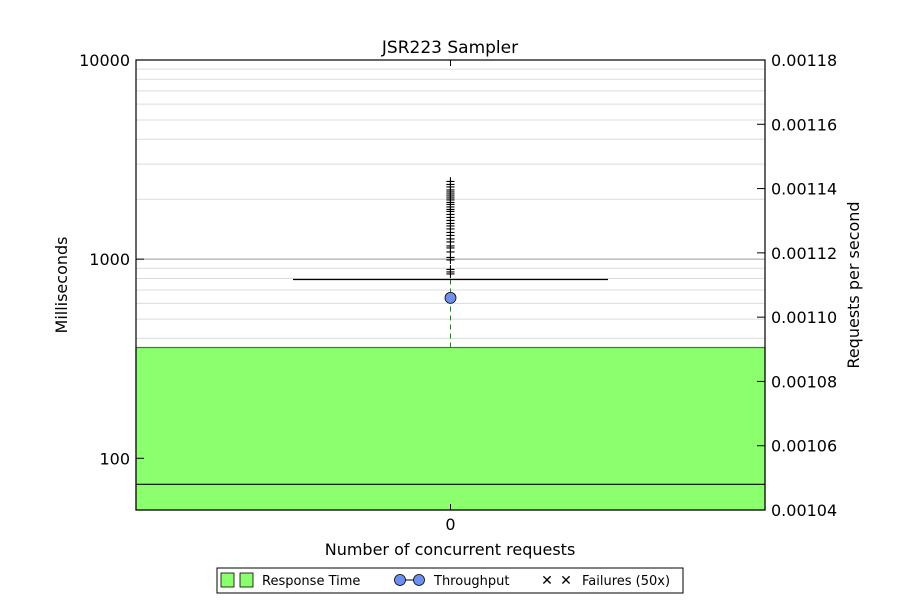 The image size is (900, 600). What do you see at coordinates (114, 458) in the screenshot?
I see `y-tick-label: 100` at bounding box center [114, 458].